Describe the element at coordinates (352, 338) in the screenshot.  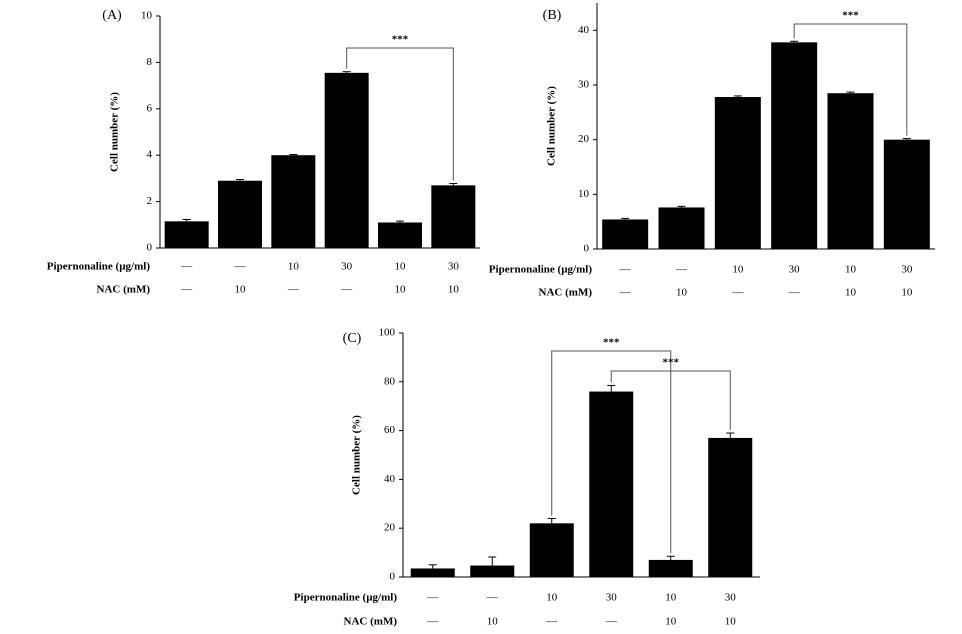
I see `panel-label: (C)` at that location.